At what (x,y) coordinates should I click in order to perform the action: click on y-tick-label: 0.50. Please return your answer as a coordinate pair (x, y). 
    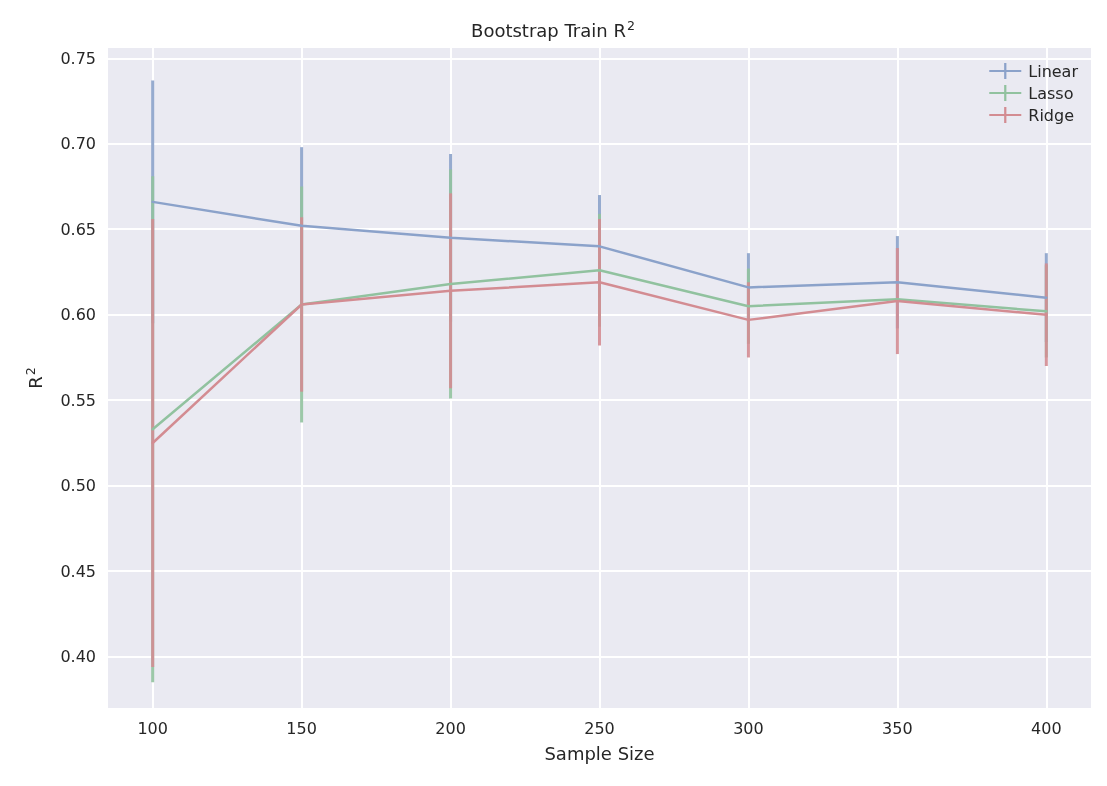
    Looking at the image, I should click on (78, 486).